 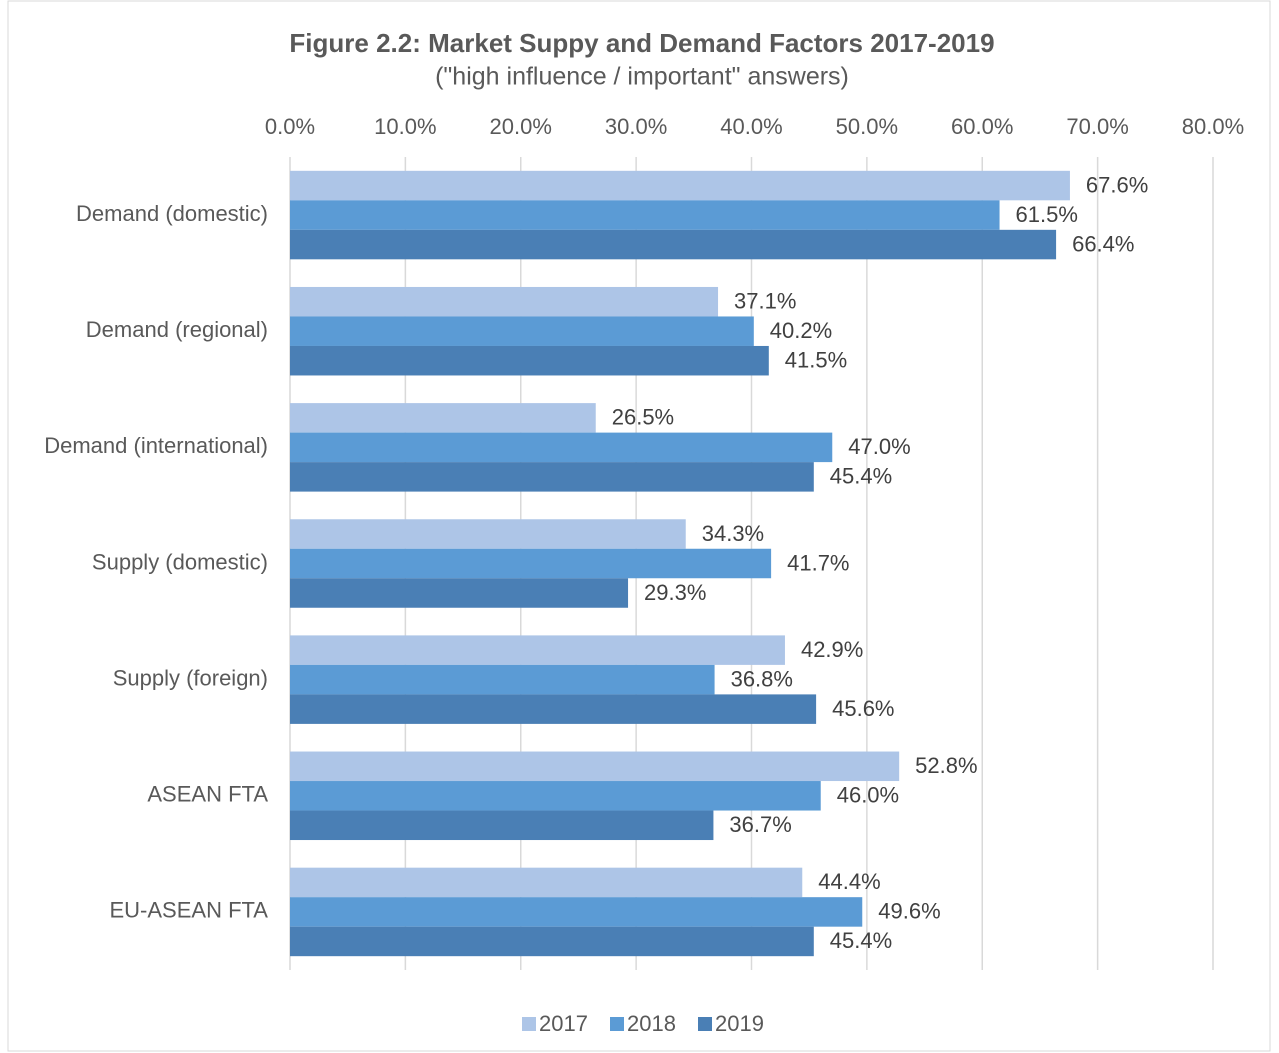 What do you see at coordinates (818, 562) in the screenshot?
I see `data-label: 41.7%` at bounding box center [818, 562].